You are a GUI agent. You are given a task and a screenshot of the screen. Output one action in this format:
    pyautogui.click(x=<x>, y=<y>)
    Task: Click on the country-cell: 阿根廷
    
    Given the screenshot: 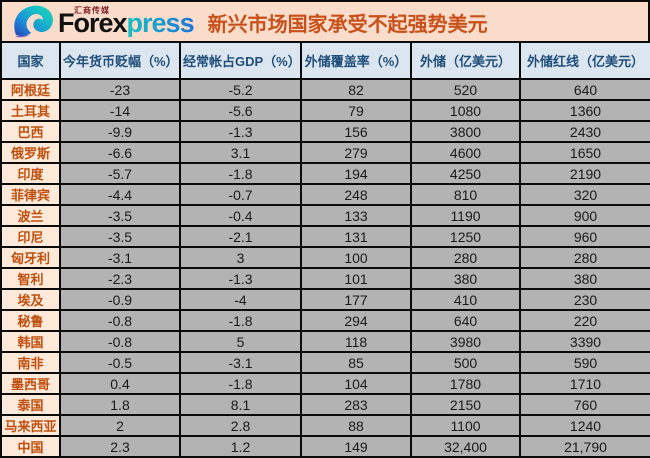 What is the action you would take?
    pyautogui.click(x=30, y=89)
    